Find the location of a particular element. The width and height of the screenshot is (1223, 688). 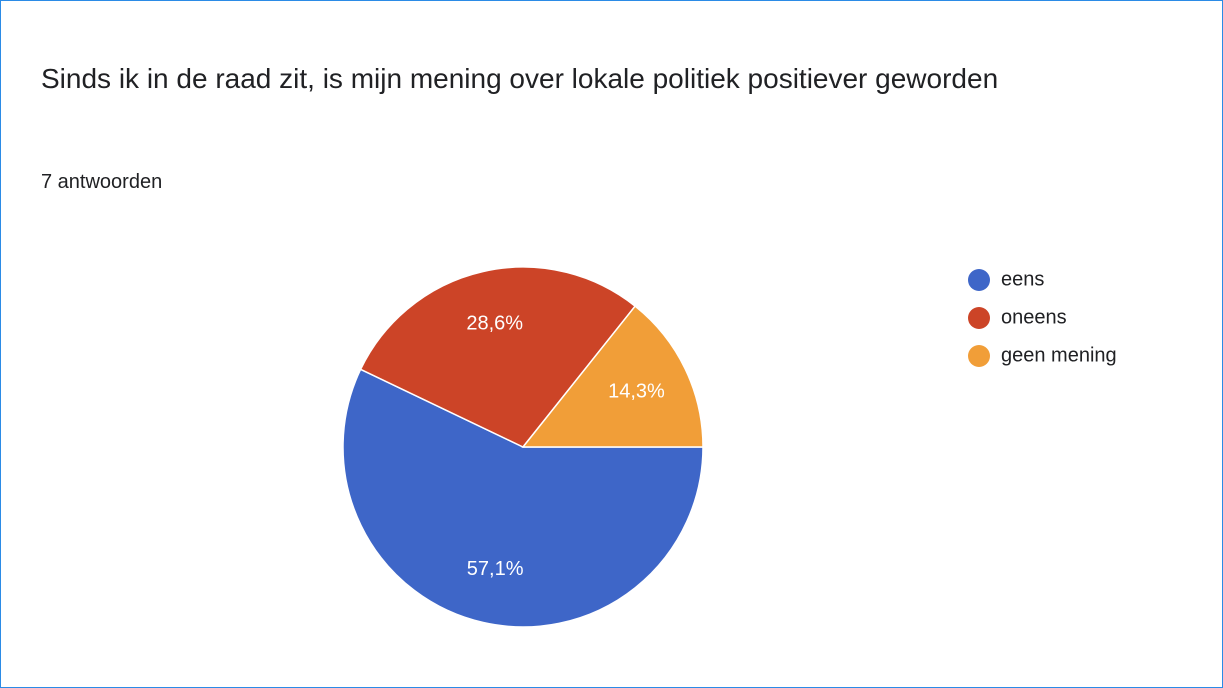

legend-label: eens is located at coordinates (1022, 279).